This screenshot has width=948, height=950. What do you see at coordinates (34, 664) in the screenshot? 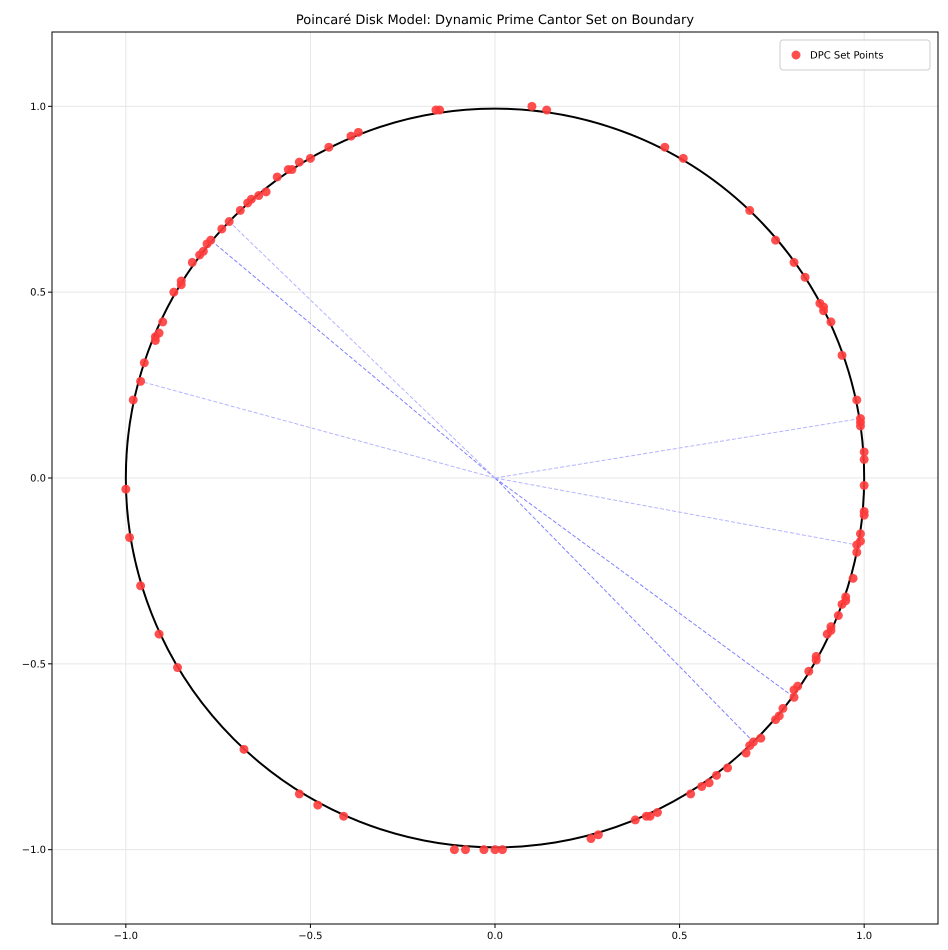
I see `y-tick-label: −0.5` at bounding box center [34, 664].